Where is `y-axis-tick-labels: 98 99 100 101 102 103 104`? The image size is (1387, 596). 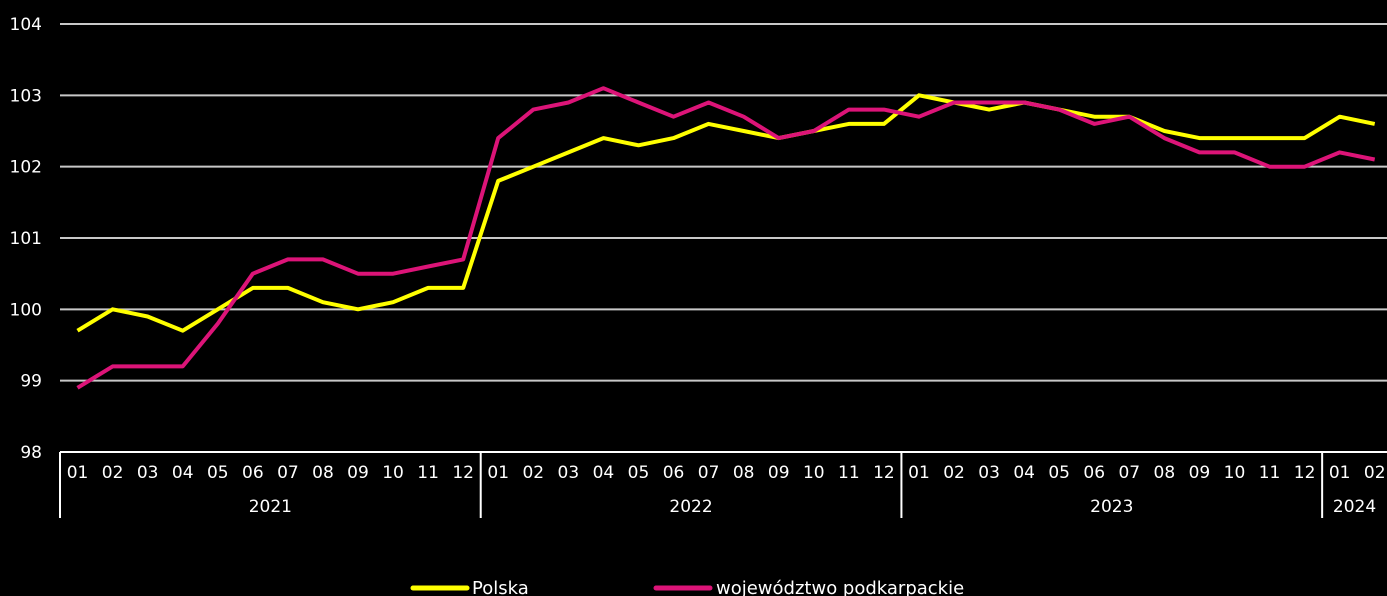
y-axis-tick-labels: 98 99 100 101 102 103 104 is located at coordinates (26, 239).